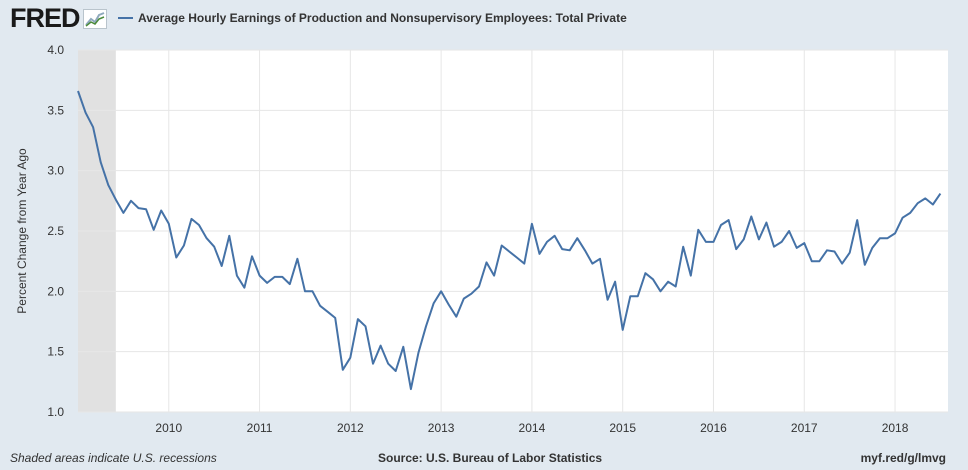 This screenshot has width=968, height=470. Describe the element at coordinates (55, 110) in the screenshot. I see `y-tick-label: 3.5` at that location.